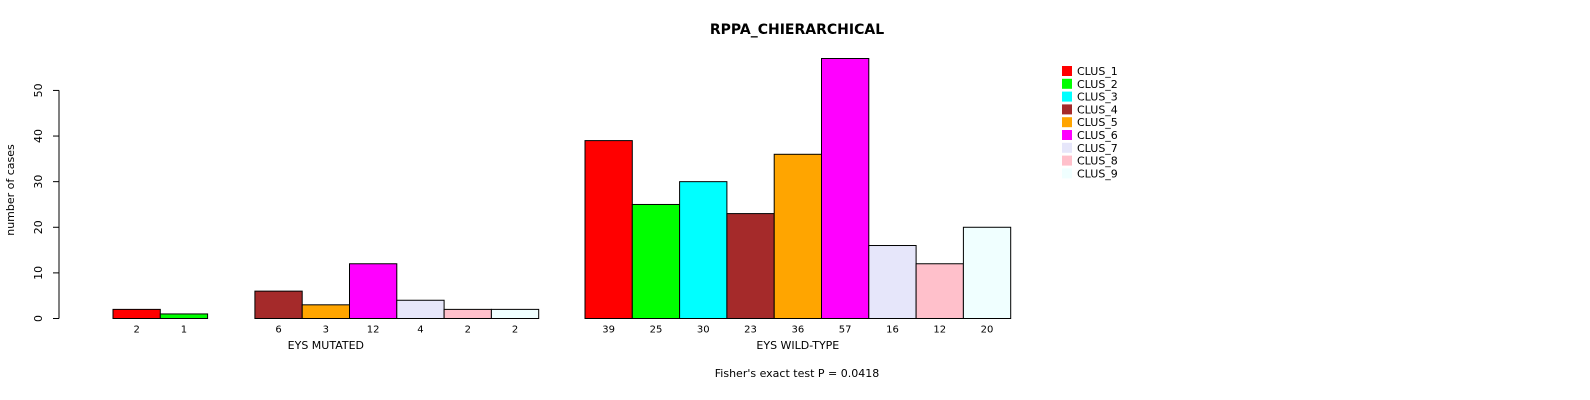 This screenshot has width=1590, height=400. Describe the element at coordinates (38, 136) in the screenshot. I see `y-tick-label: 40` at that location.